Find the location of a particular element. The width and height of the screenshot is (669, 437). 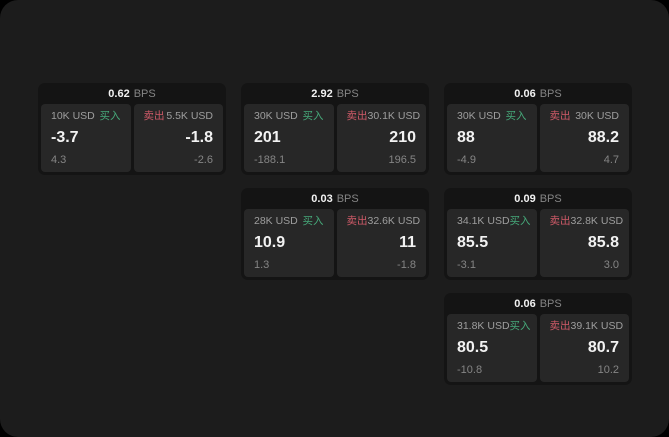

card-header: 2.92 BPS is located at coordinates (335, 93).